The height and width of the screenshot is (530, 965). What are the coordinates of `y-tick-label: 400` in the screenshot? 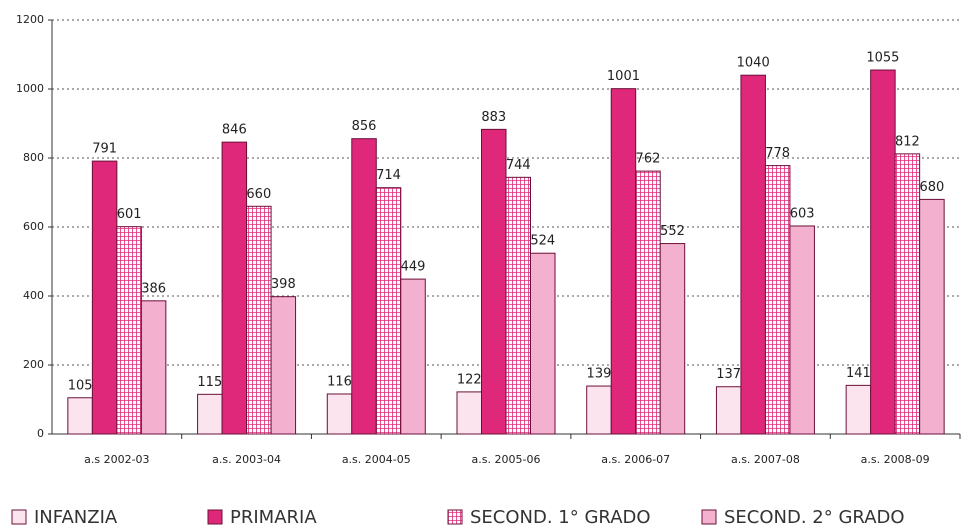 It's located at (33, 295).